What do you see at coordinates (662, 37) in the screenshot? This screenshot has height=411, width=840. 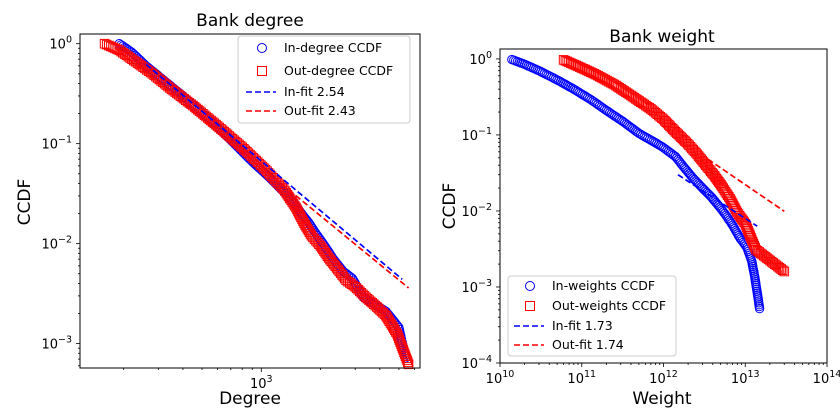 I see `chart-title: Bank weight` at bounding box center [662, 37].